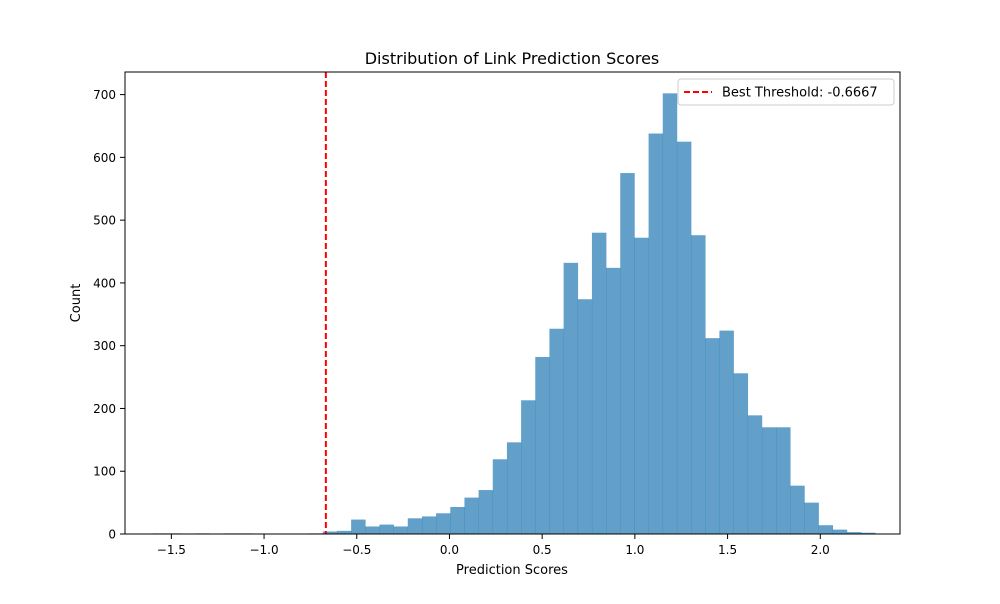  What do you see at coordinates (104, 221) in the screenshot?
I see `y-tick-label: 500` at bounding box center [104, 221].